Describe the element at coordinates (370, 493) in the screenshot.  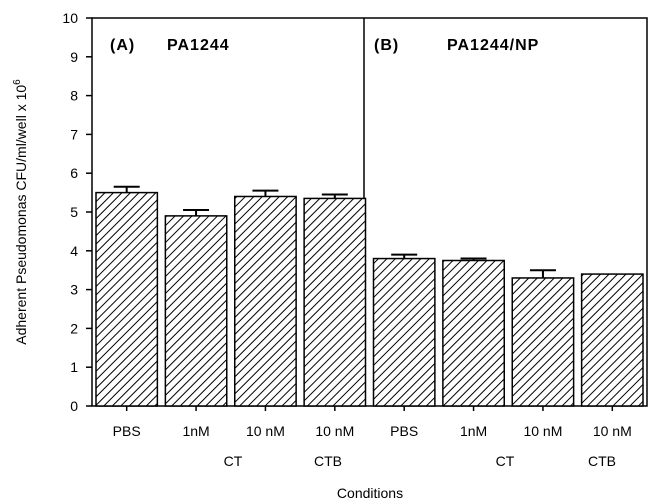
I see `x-axis-title: Conditions` at that location.